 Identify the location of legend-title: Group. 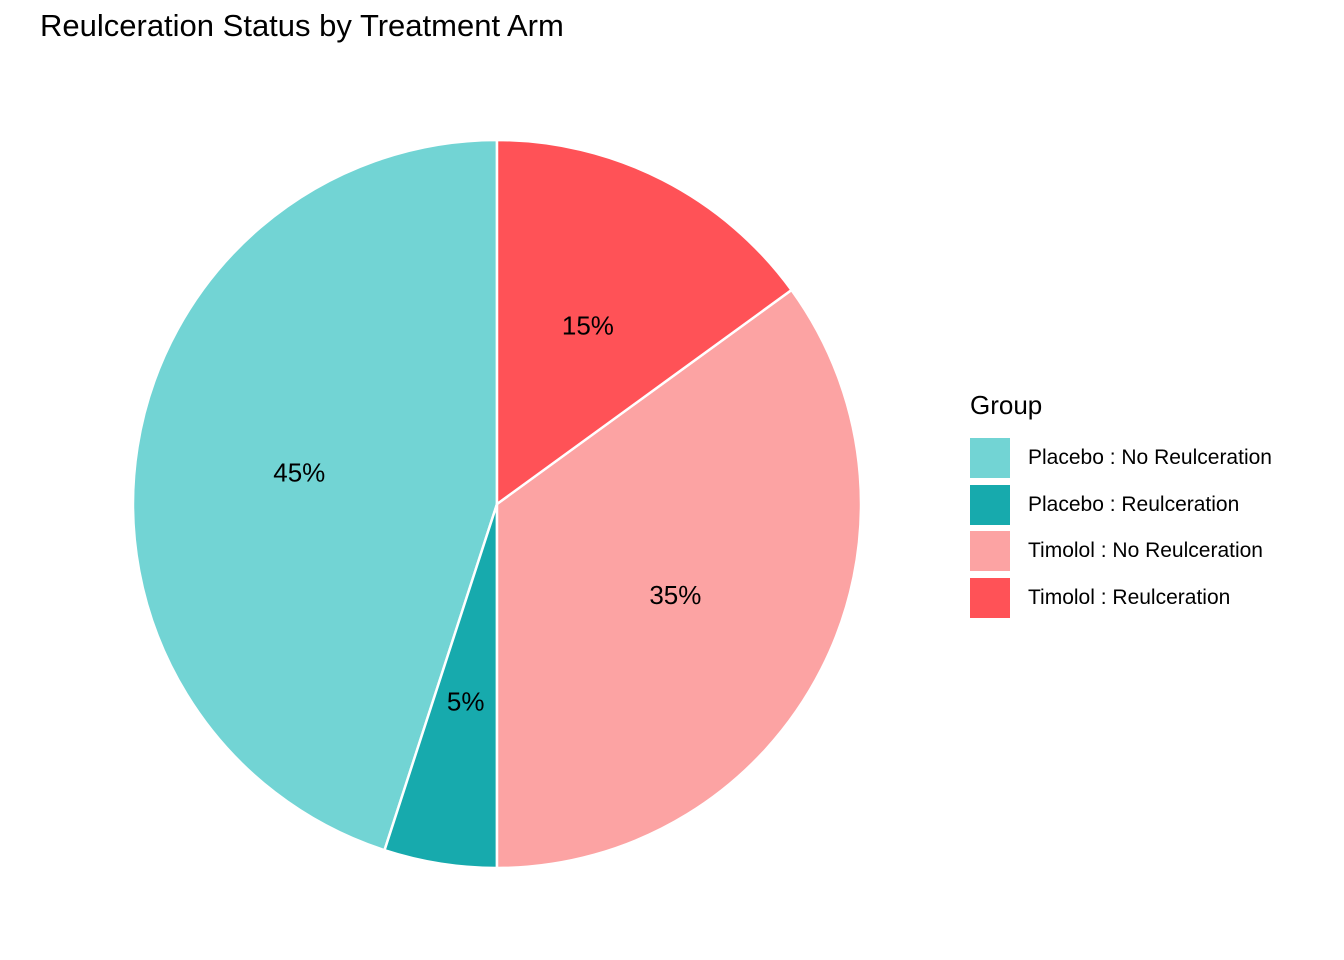
(1006, 405).